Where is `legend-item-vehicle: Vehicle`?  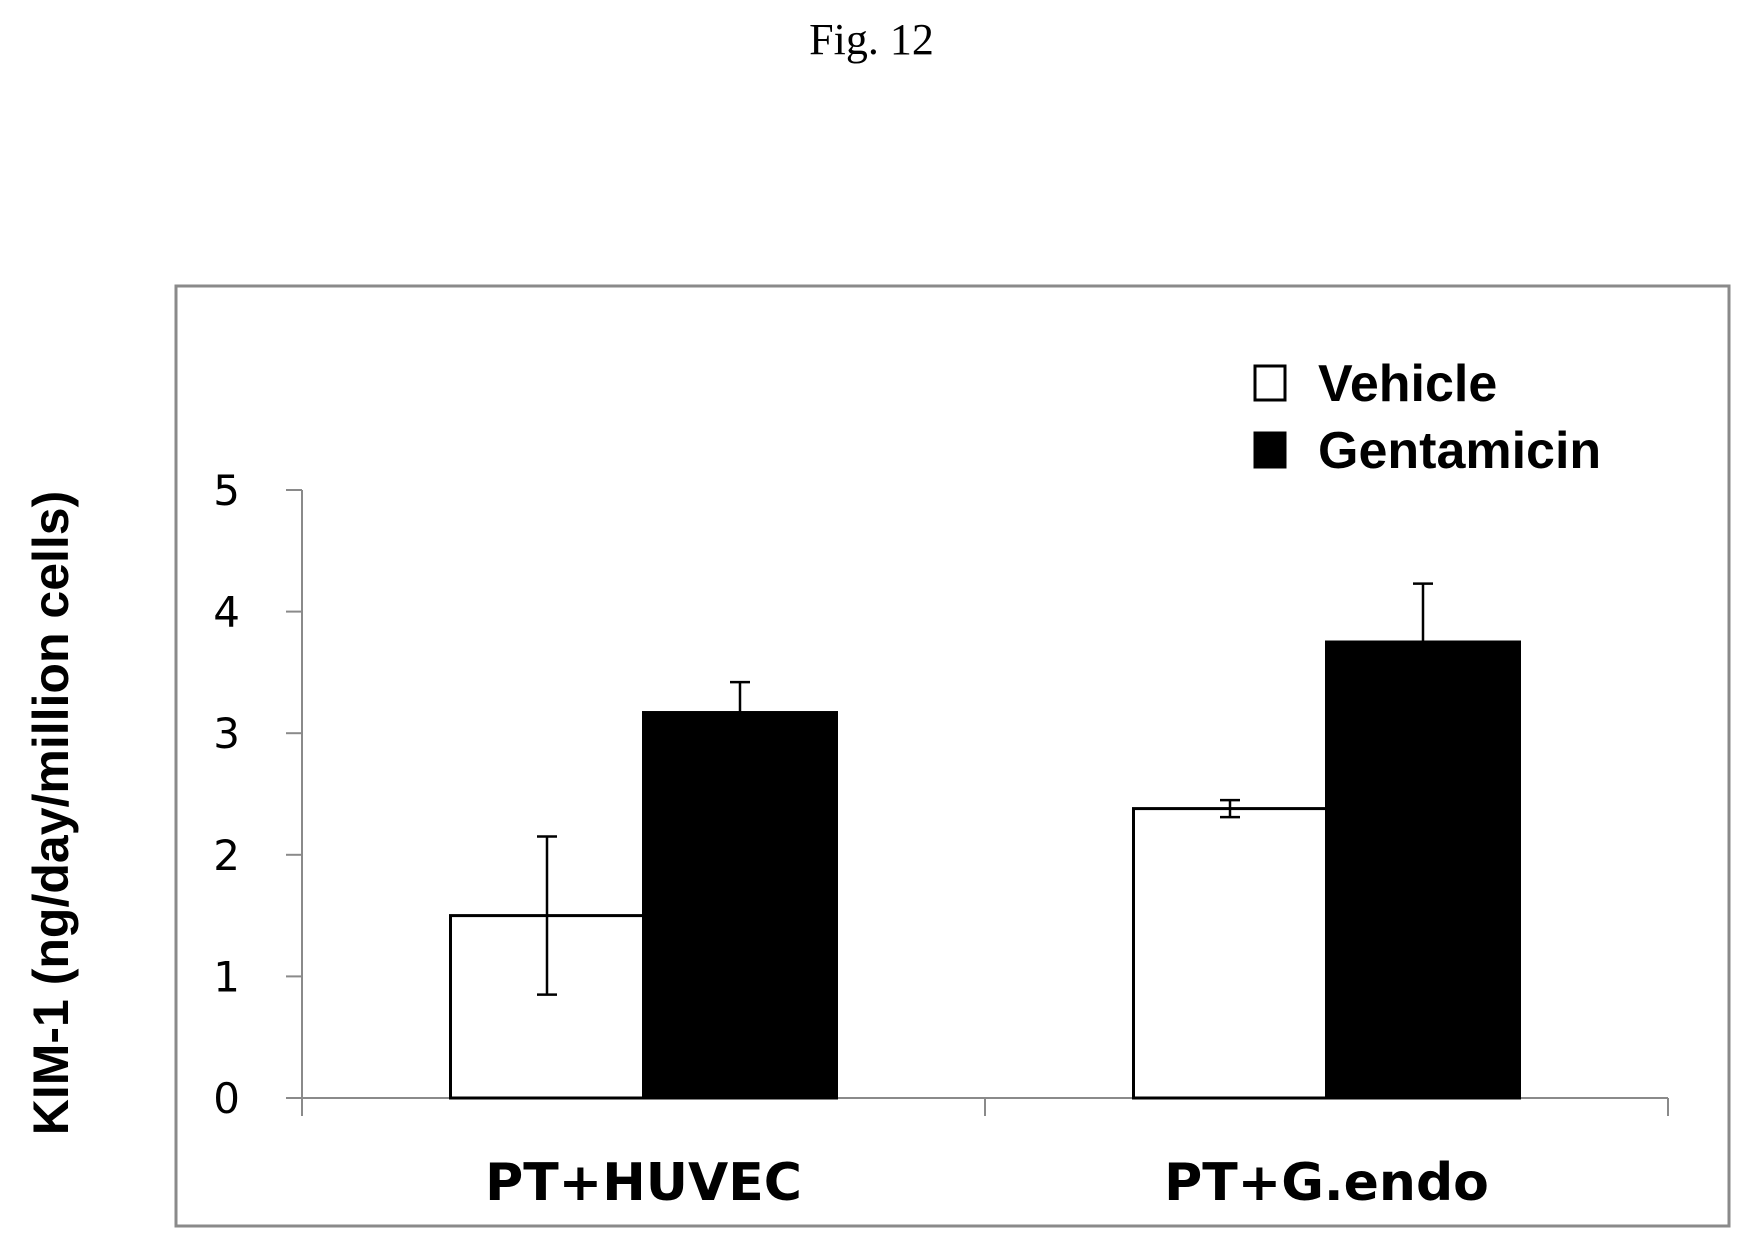 legend-item-vehicle: Vehicle is located at coordinates (1375, 384).